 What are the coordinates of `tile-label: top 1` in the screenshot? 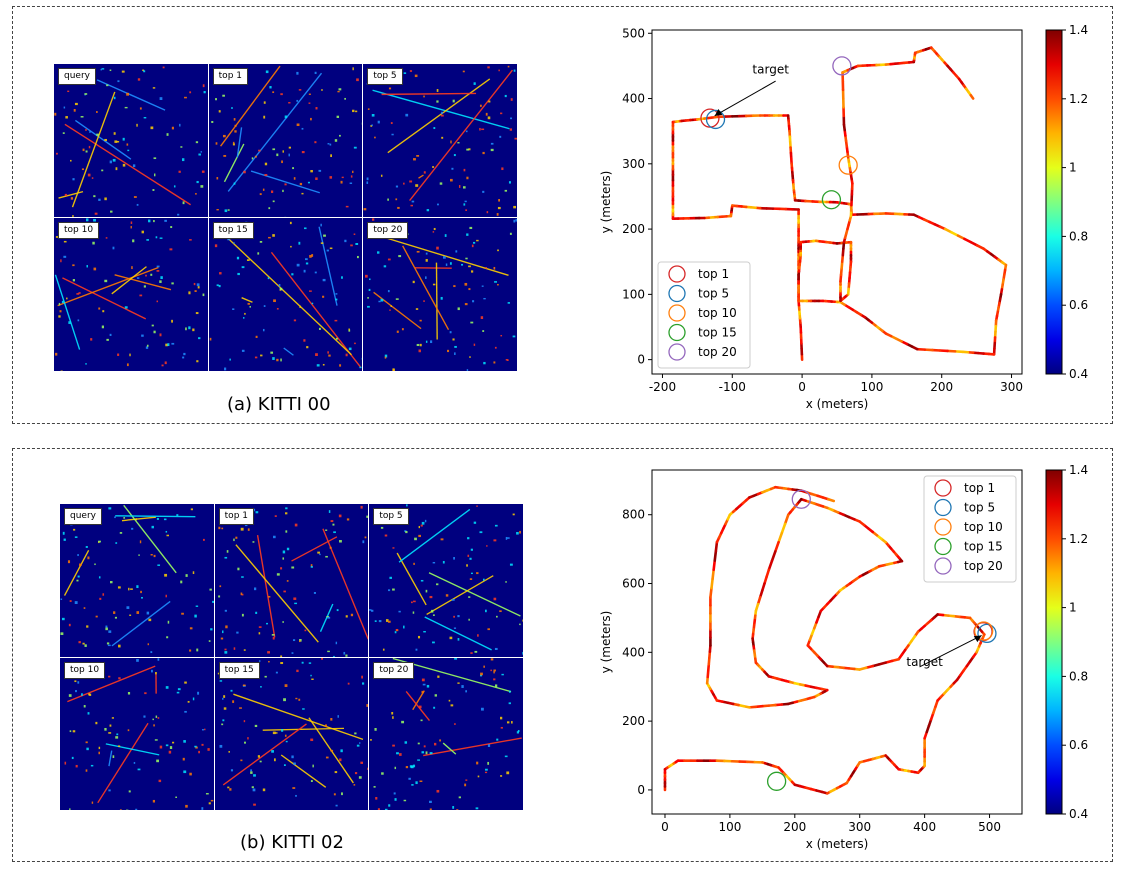 It's located at (236, 516).